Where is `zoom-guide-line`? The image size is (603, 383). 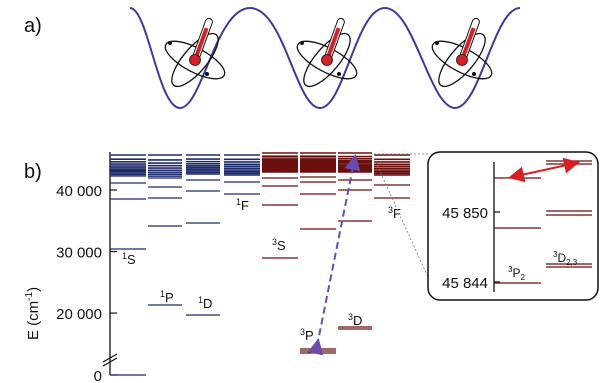
zoom-guide-line is located at coordinates (403, 222).